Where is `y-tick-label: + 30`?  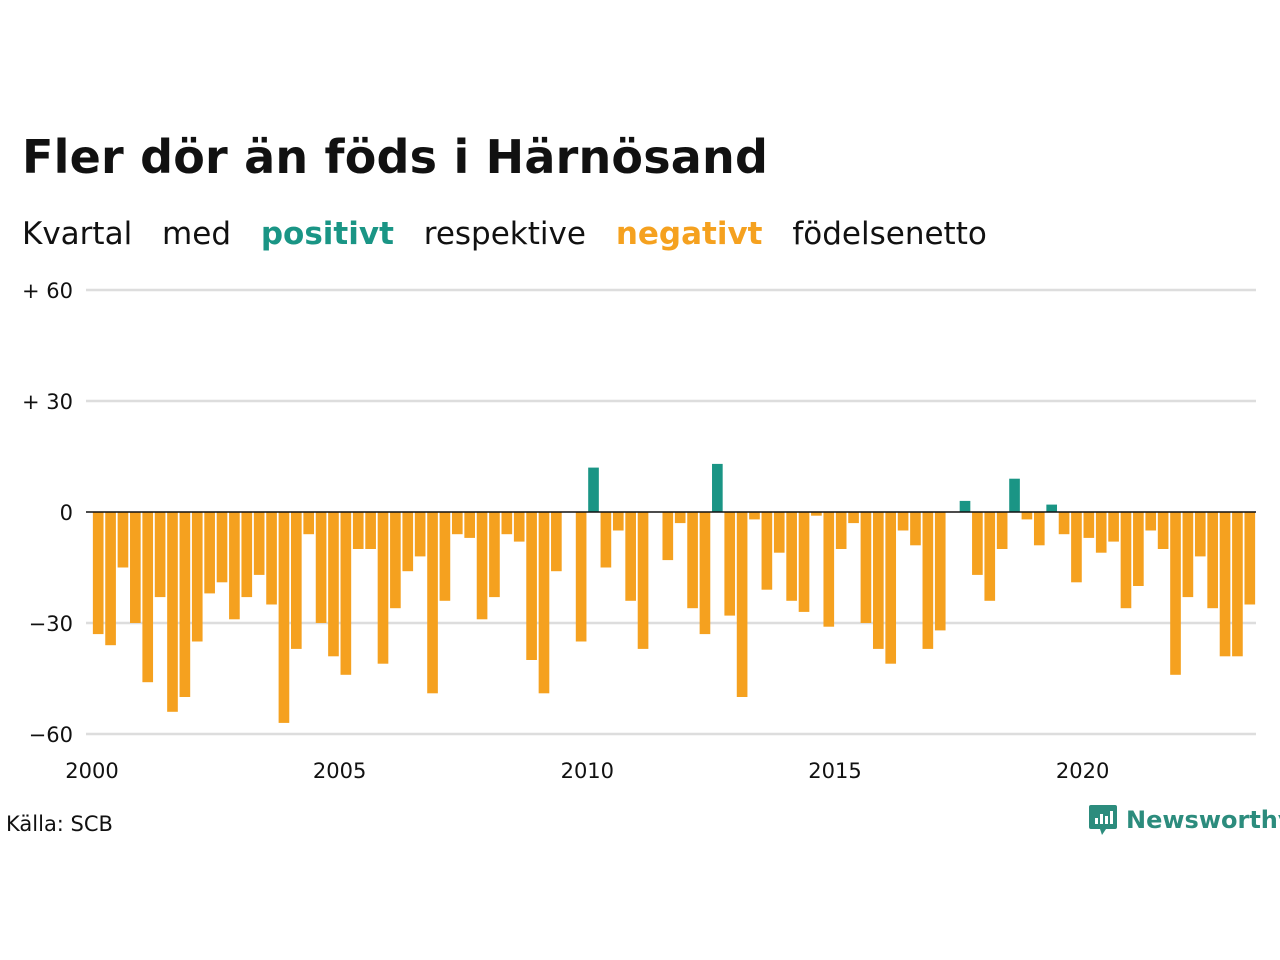 y-tick-label: + 30 is located at coordinates (47, 402).